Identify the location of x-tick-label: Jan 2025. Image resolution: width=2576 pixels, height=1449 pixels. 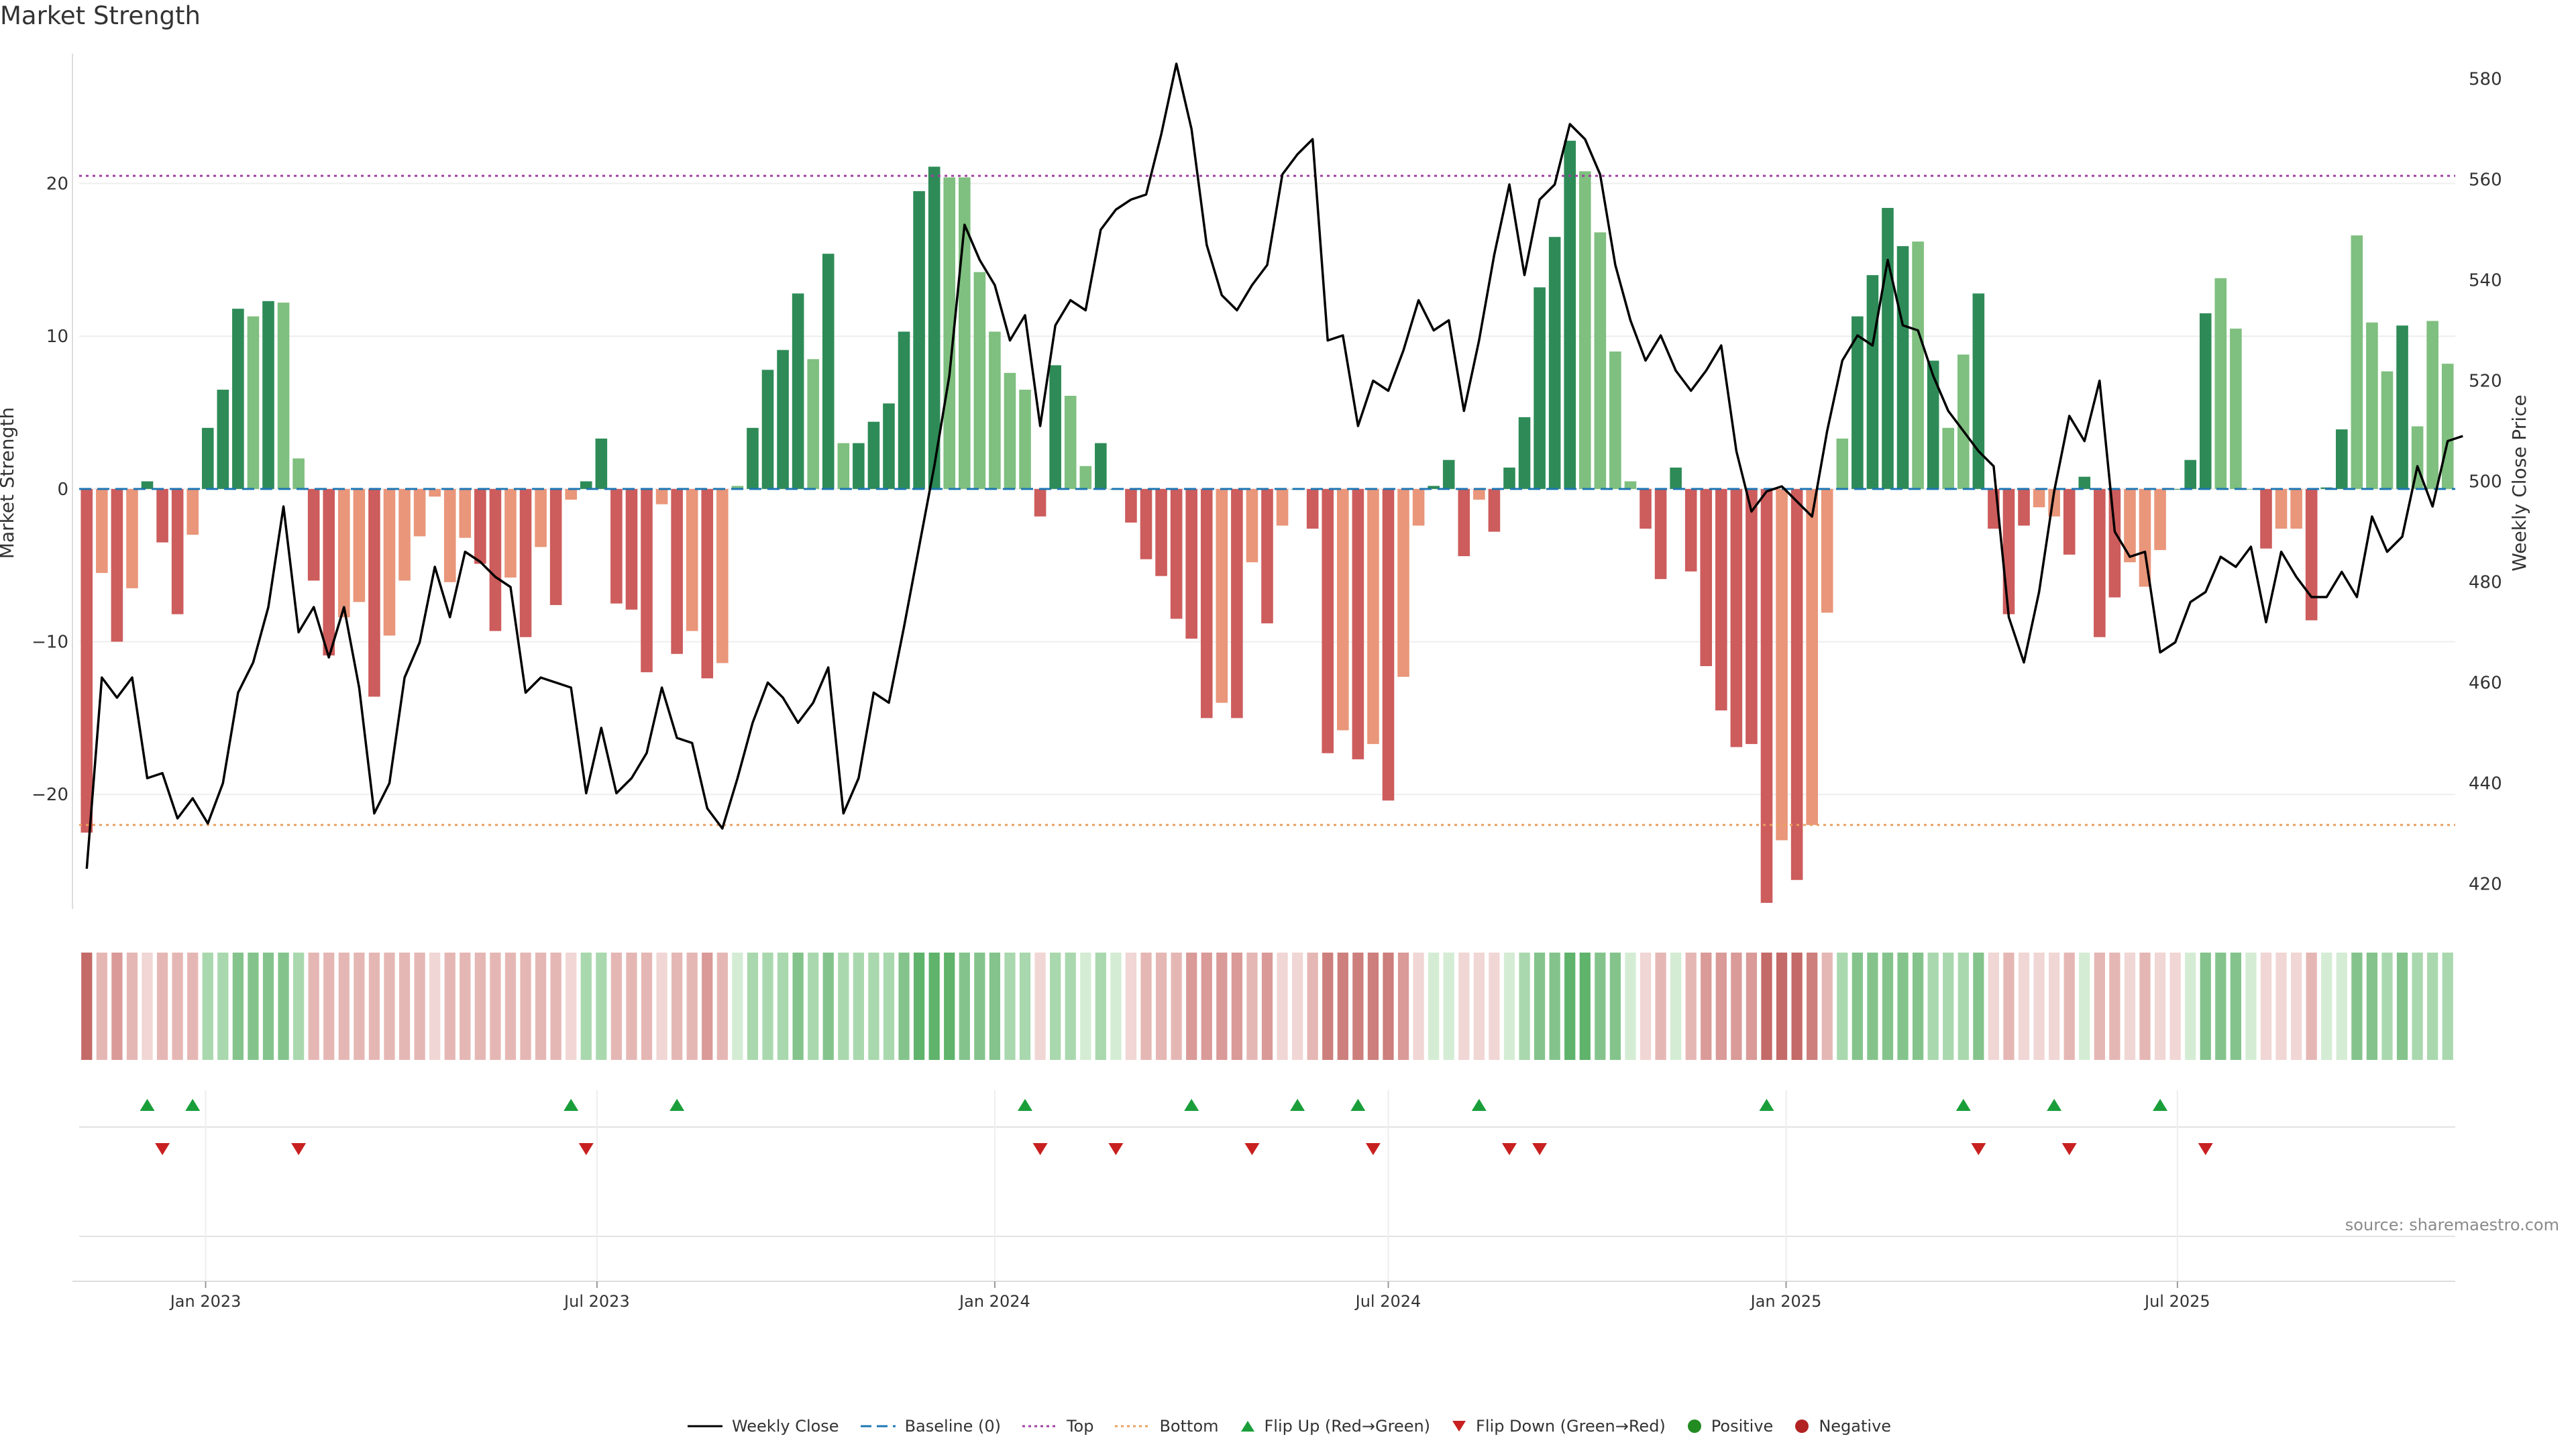
(1786, 1301).